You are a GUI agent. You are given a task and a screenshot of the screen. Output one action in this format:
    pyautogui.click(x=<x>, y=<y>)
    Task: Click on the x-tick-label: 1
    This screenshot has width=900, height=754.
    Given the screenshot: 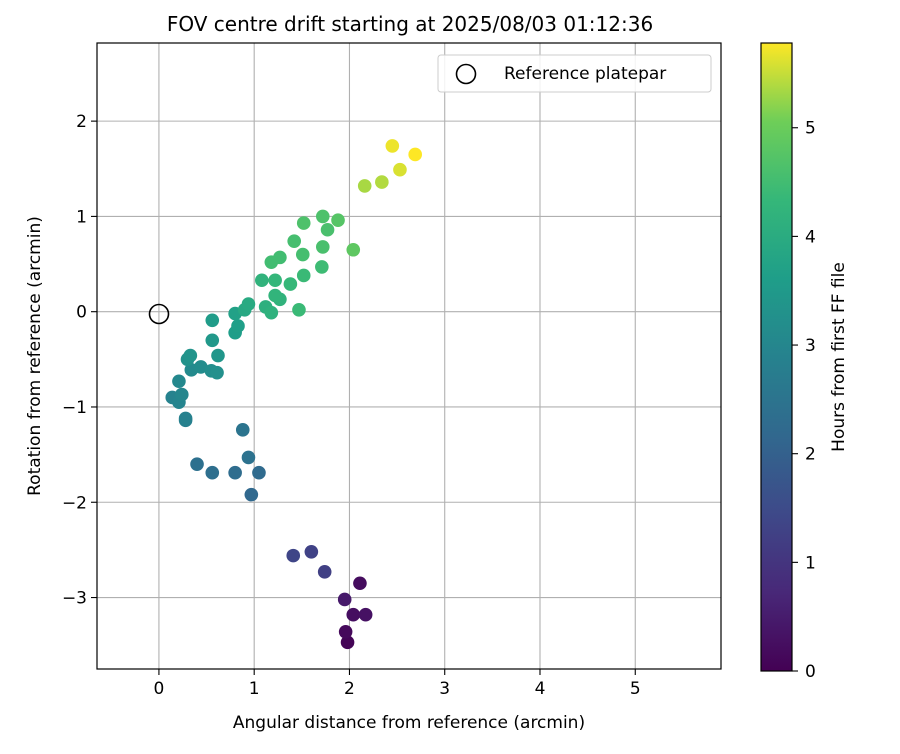 What is the action you would take?
    pyautogui.click(x=254, y=689)
    